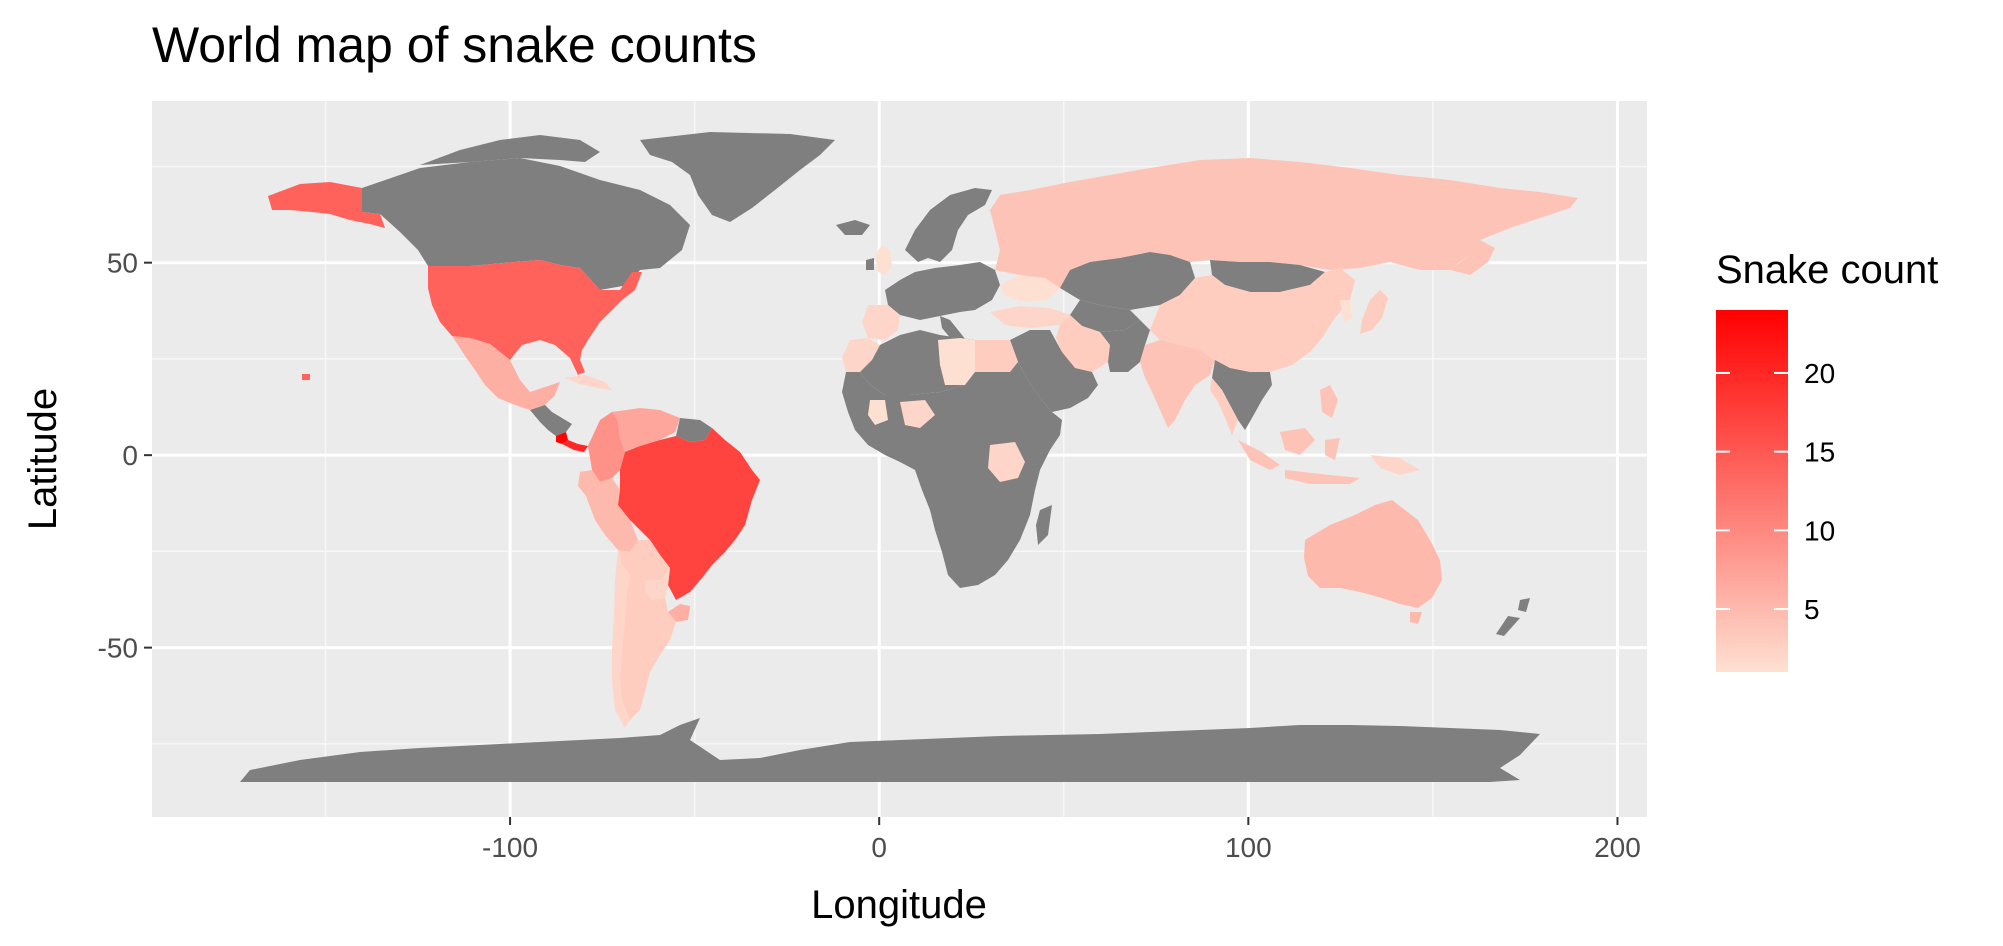  What do you see at coordinates (535, 317) in the screenshot?
I see `country-usa` at bounding box center [535, 317].